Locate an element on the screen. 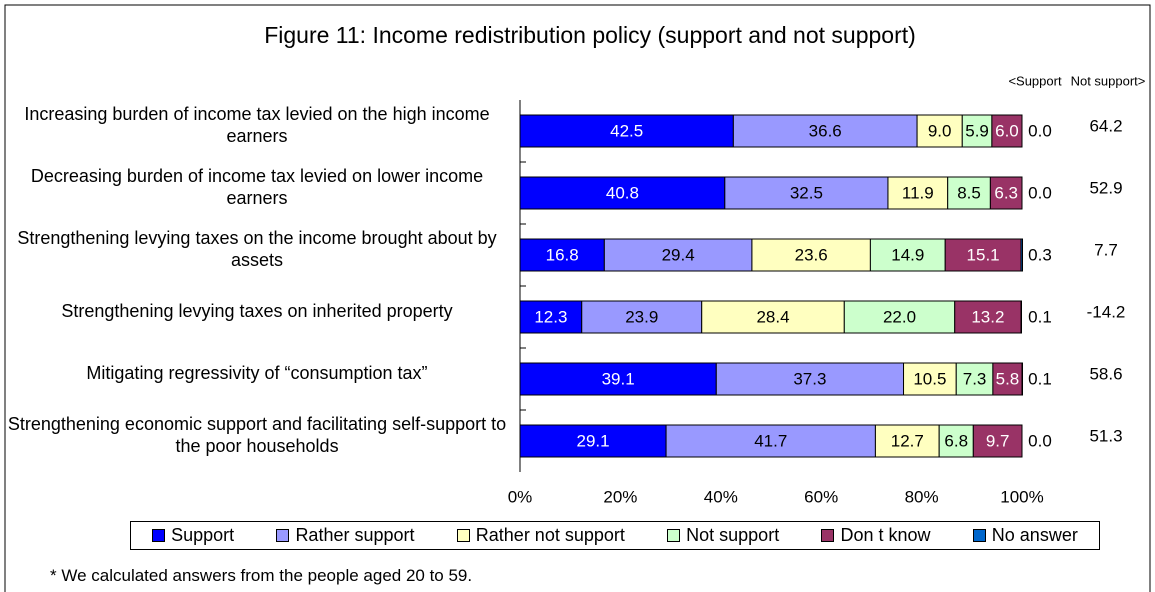 This screenshot has height=592, width=1155. value-label: 39.1 is located at coordinates (618, 378).